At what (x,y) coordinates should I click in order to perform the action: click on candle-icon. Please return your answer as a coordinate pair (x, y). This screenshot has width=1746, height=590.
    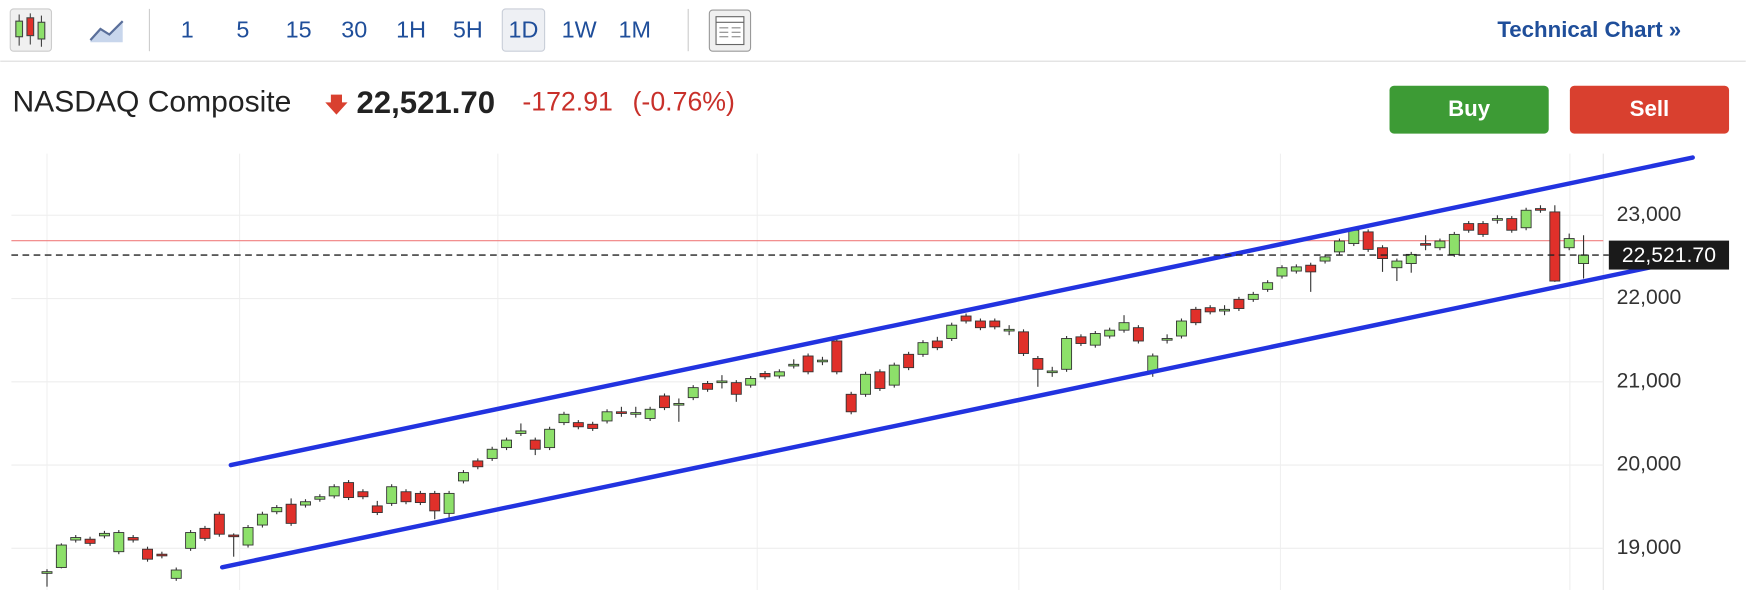
    Looking at the image, I should click on (31, 30).